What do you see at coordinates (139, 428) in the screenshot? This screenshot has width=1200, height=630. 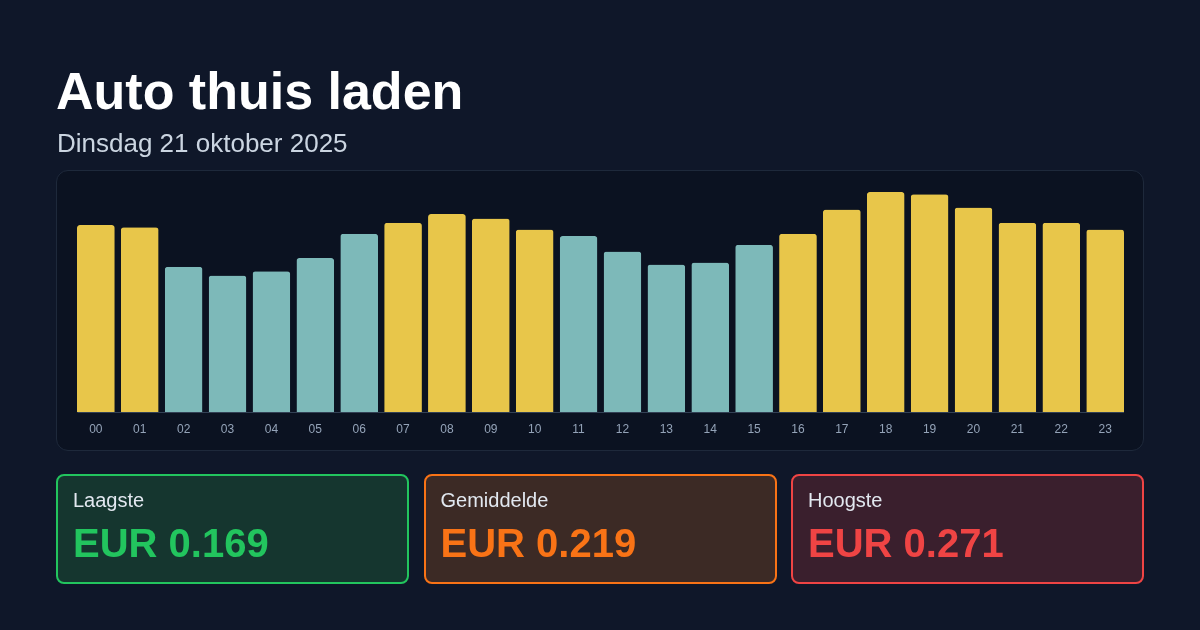 I see `x-tick-label: 01` at bounding box center [139, 428].